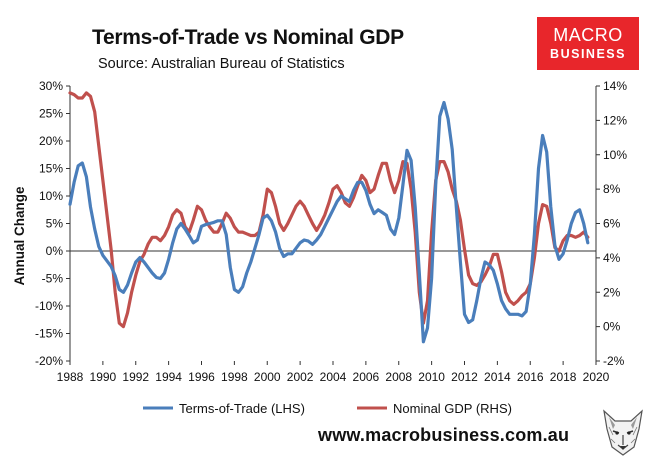 The height and width of the screenshot is (470, 660). I want to click on right-tick-label: 0%, so click(612, 327).